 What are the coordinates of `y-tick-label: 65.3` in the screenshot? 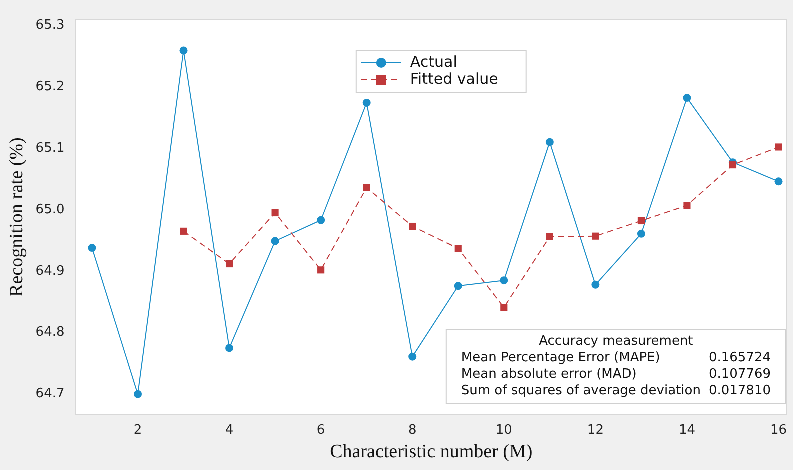 It's located at (50, 25).